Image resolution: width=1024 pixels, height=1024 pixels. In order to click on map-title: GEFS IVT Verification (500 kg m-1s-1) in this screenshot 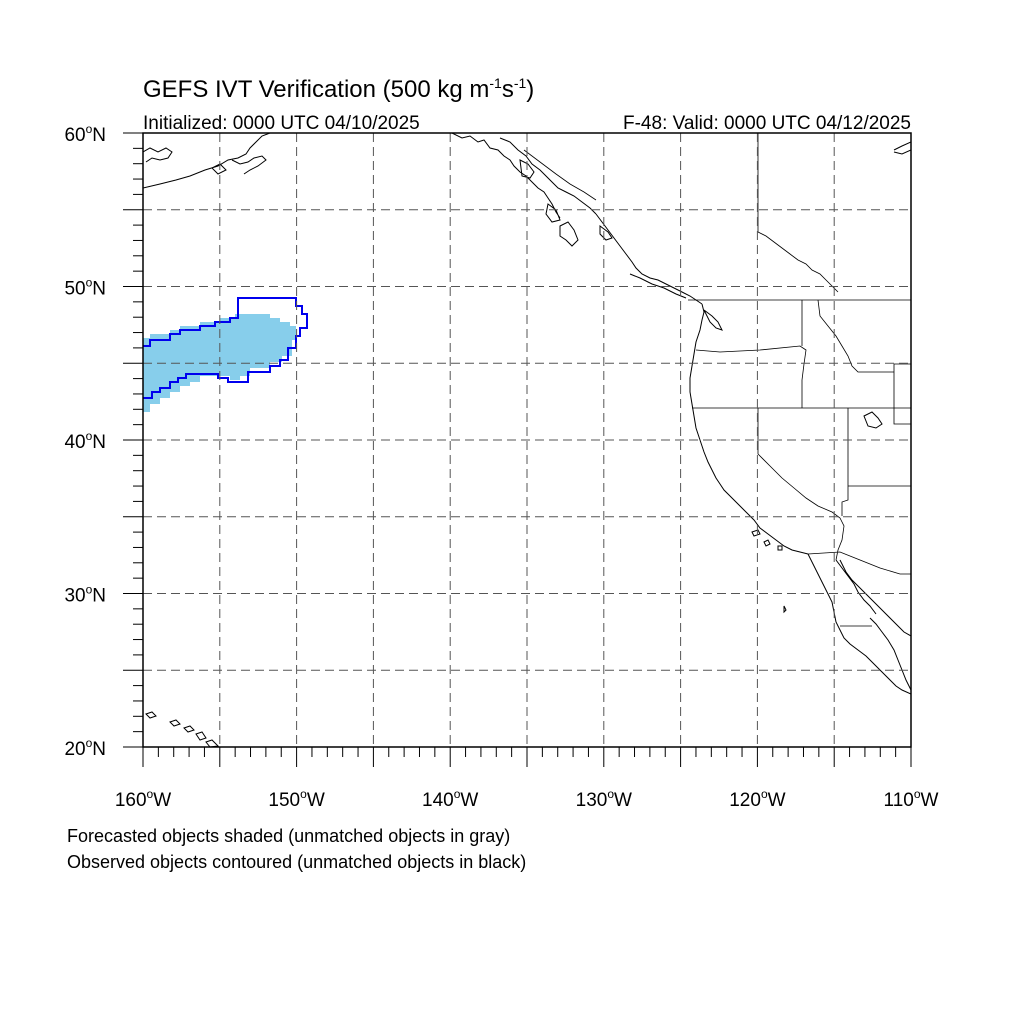, I will do `click(338, 89)`.